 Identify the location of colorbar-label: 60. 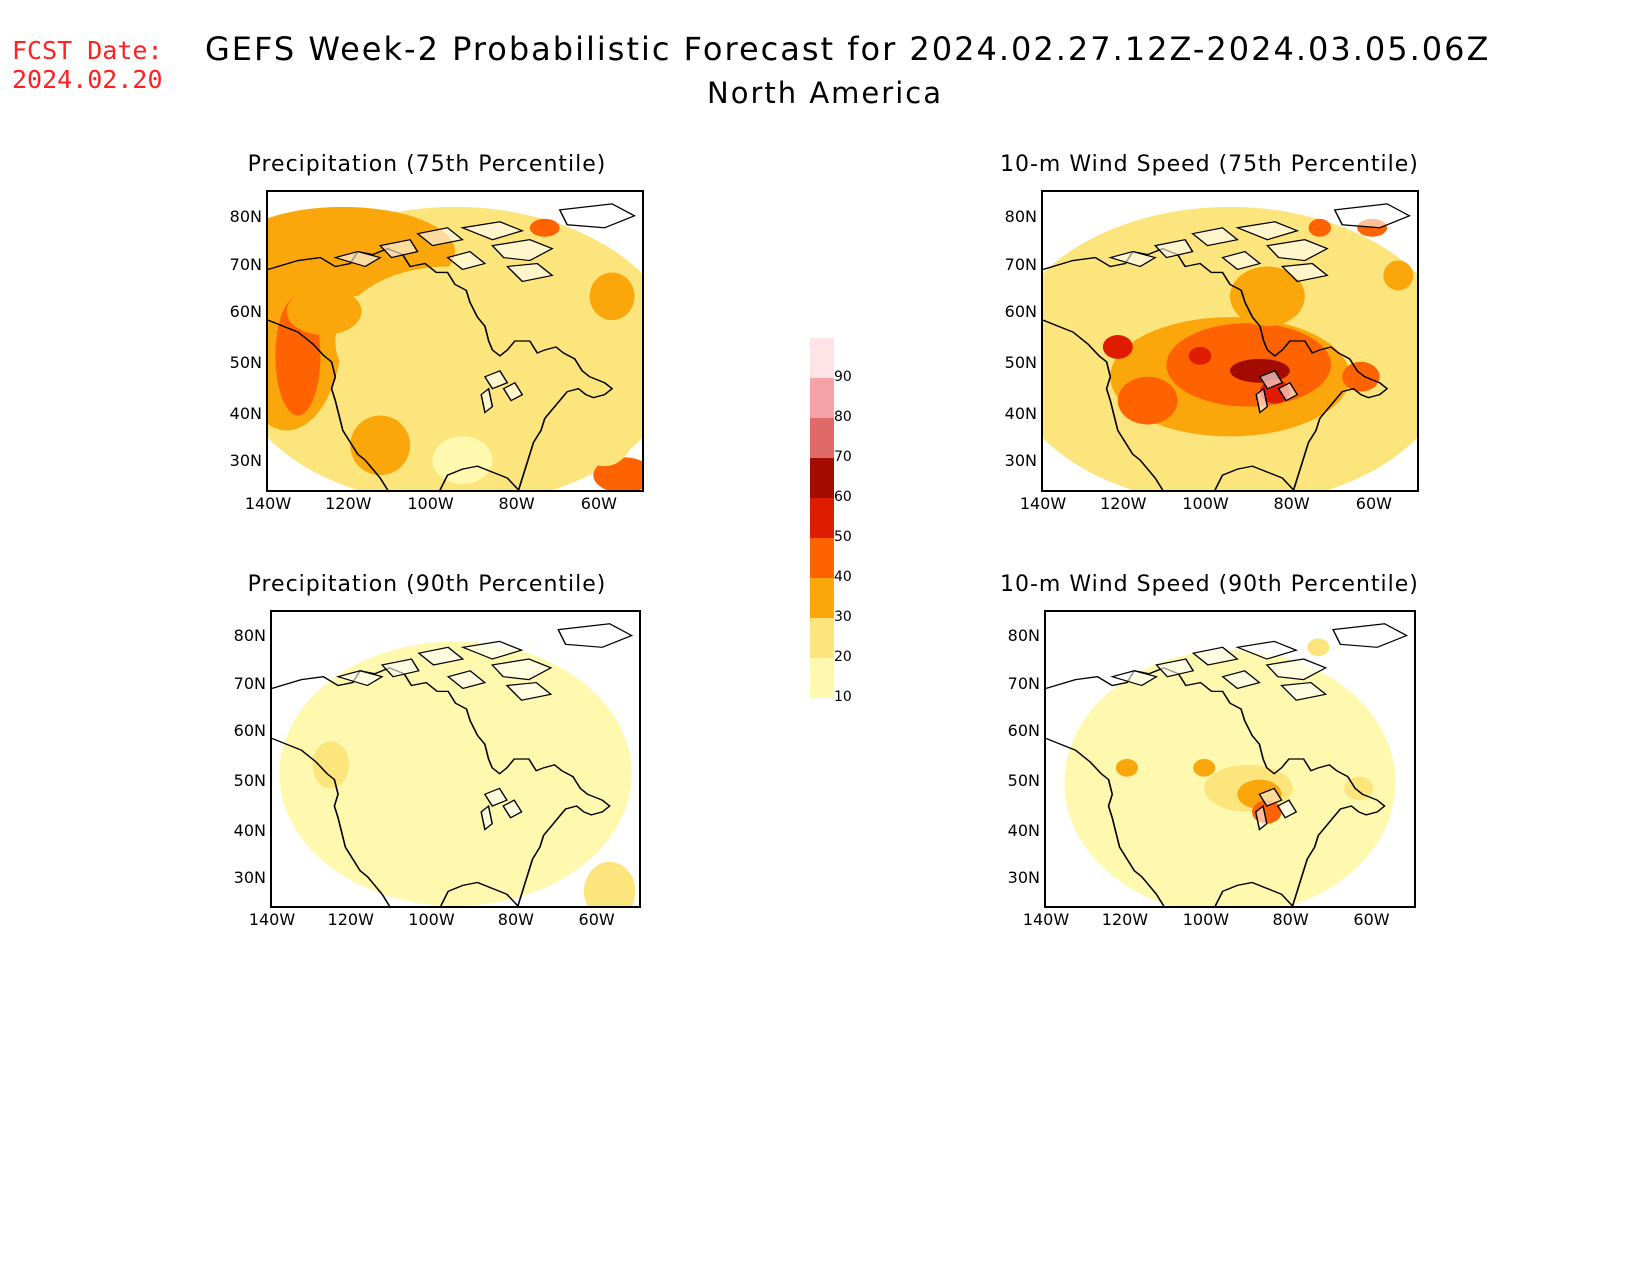
(843, 497).